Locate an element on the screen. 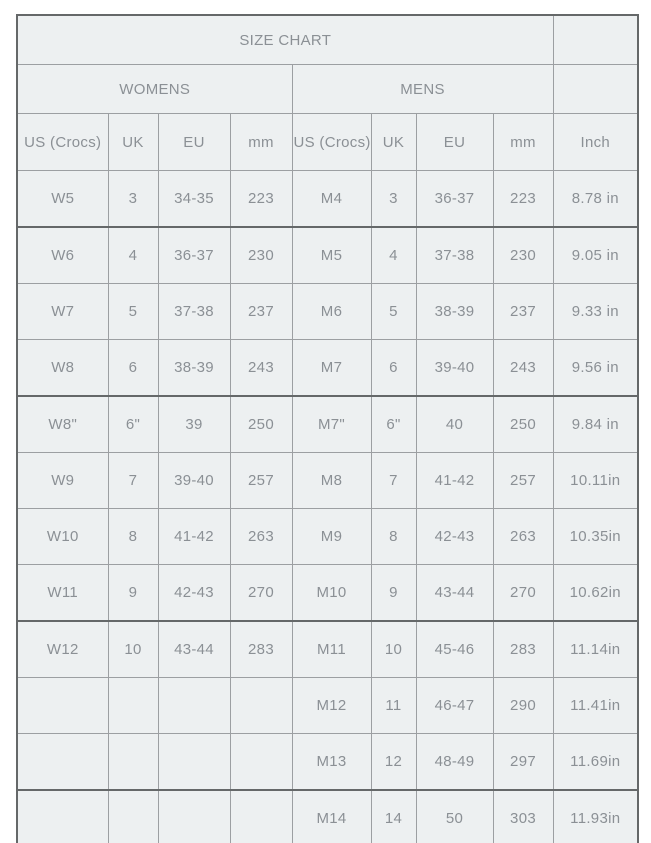 The width and height of the screenshot is (651, 843). size-cell: W8 is located at coordinates (62, 368).